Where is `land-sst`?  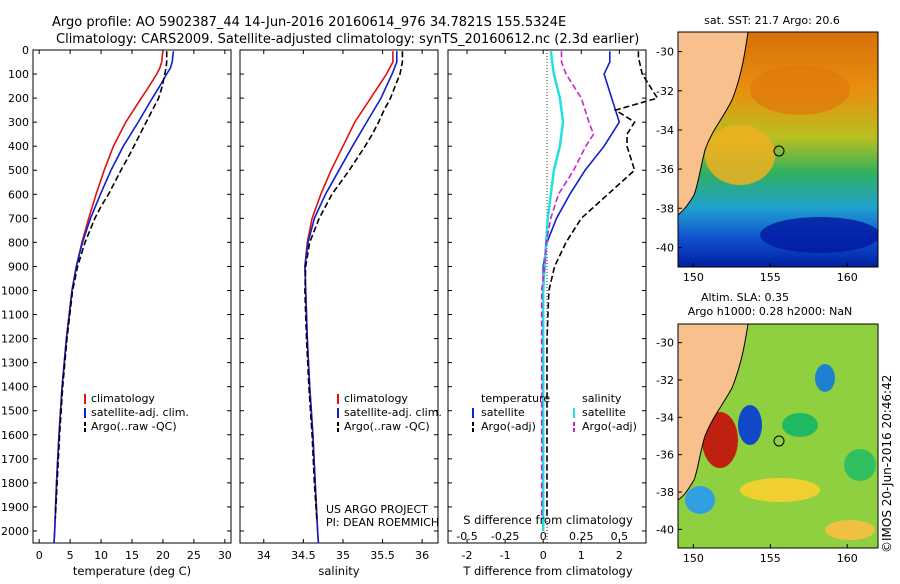 land-sst is located at coordinates (713, 124).